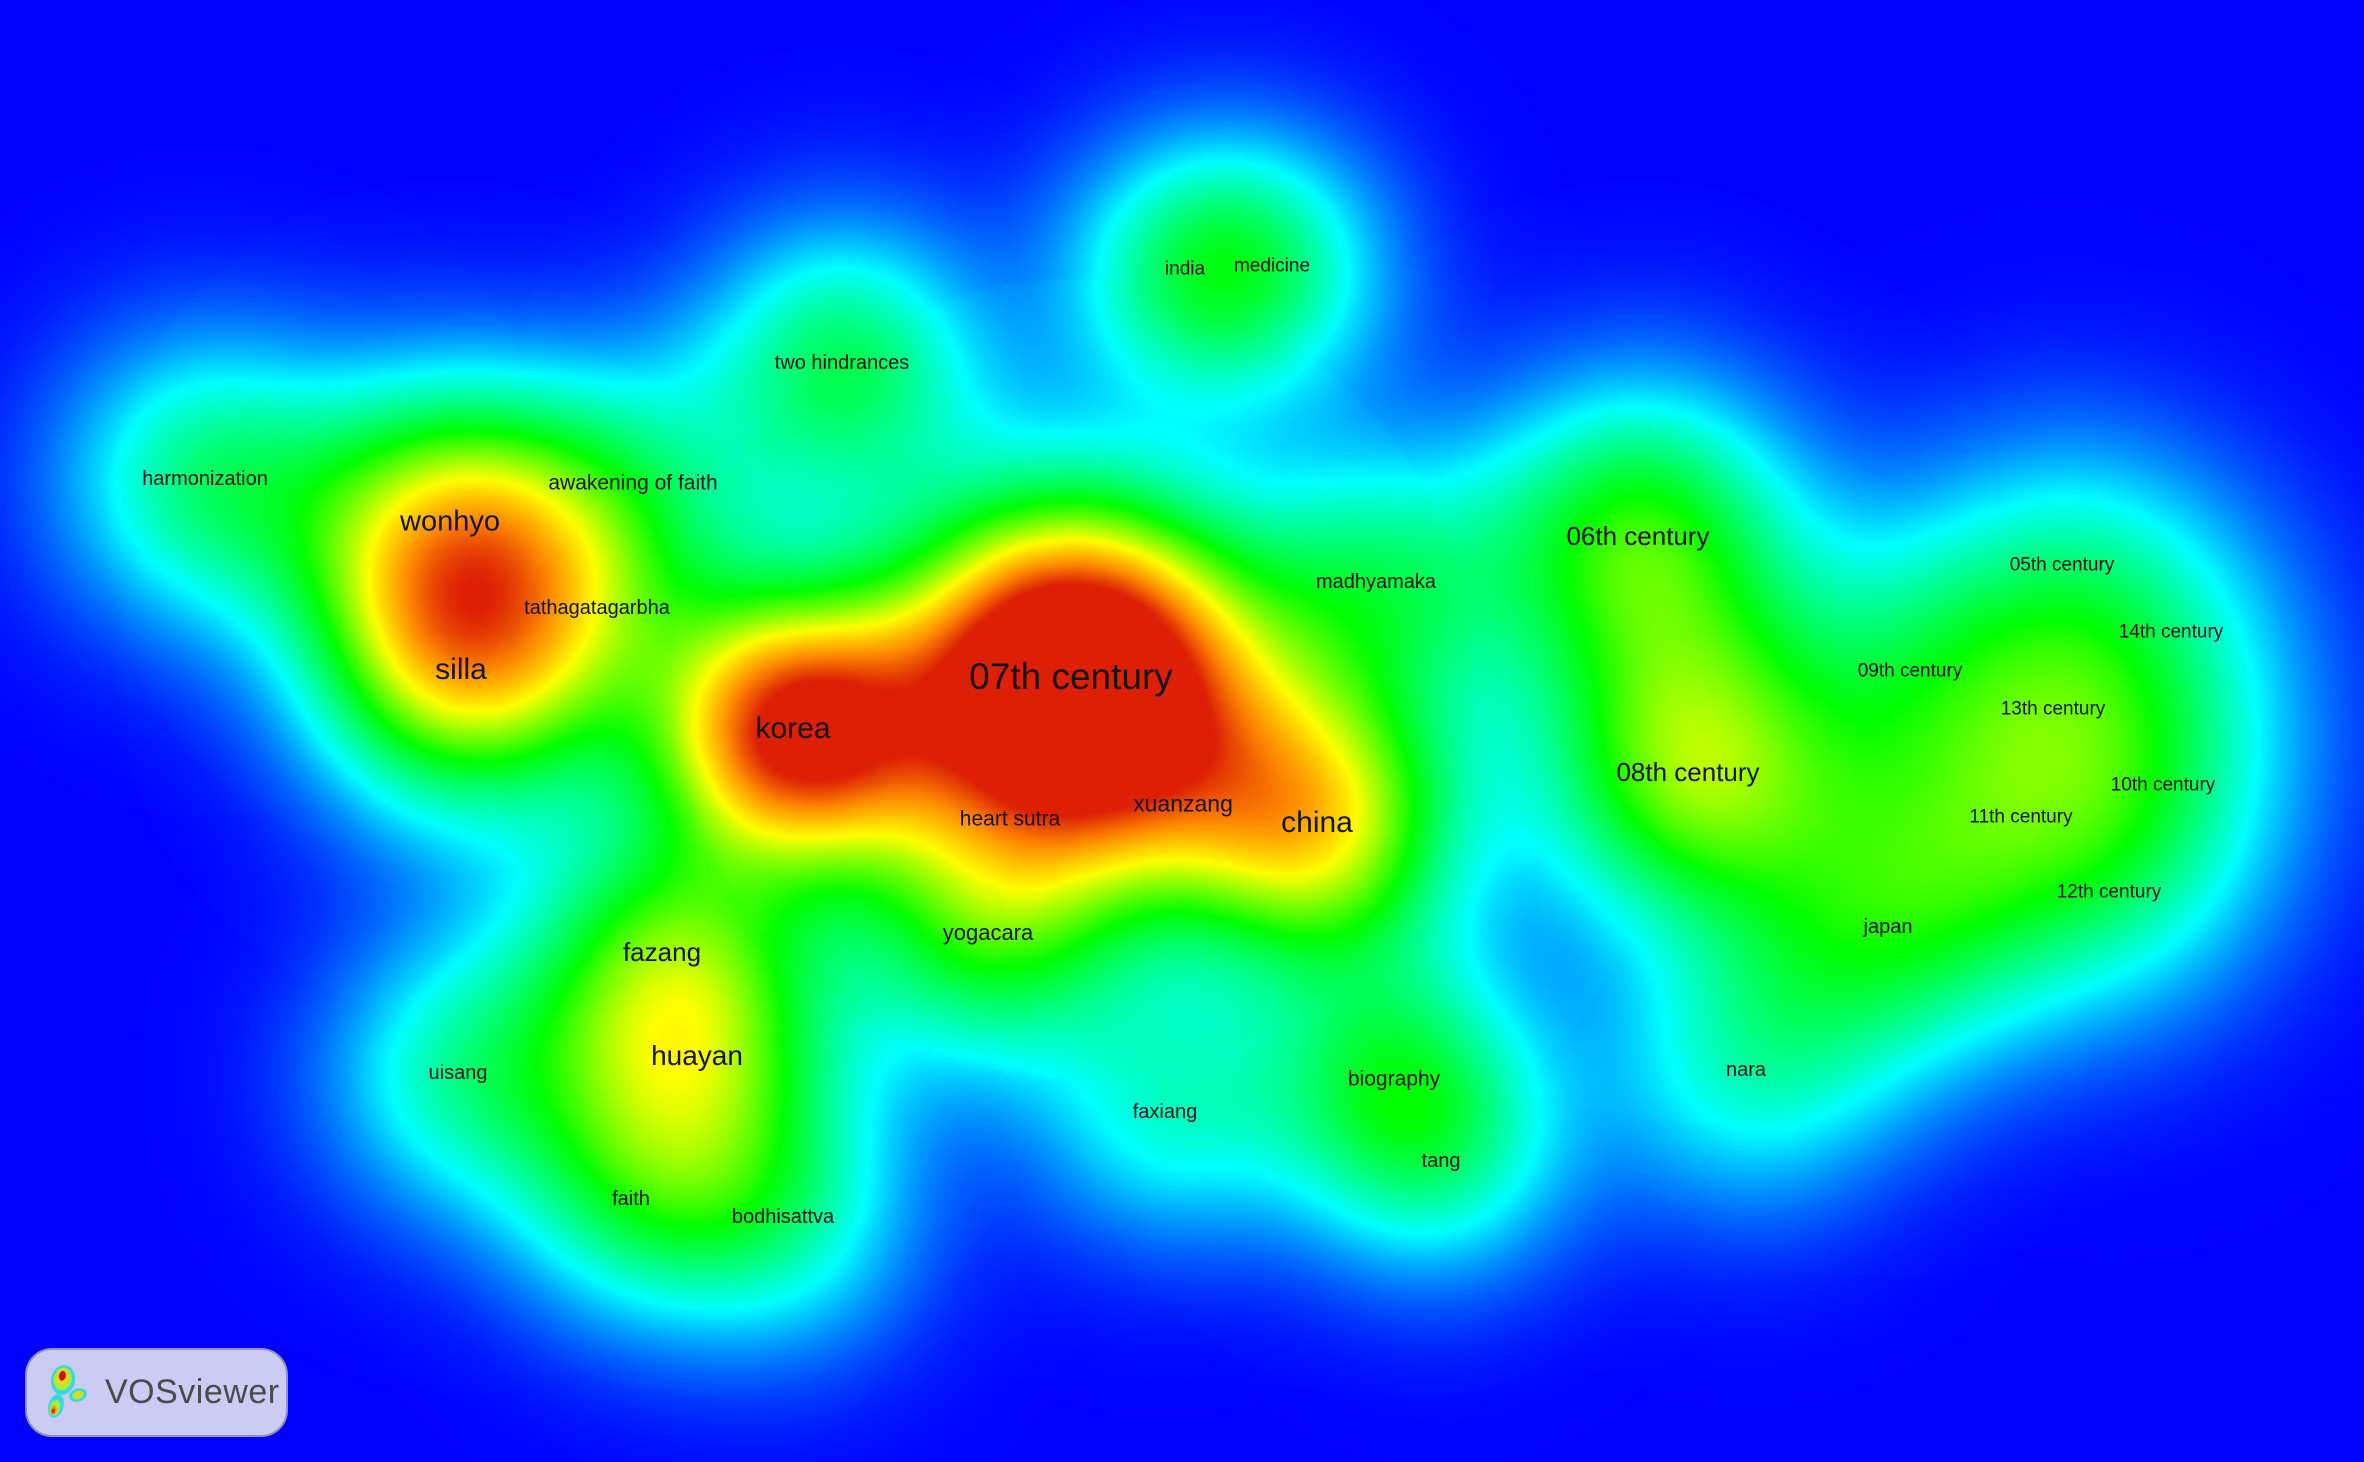 This screenshot has width=2364, height=1462. Describe the element at coordinates (1376, 582) in the screenshot. I see `map-label-madhyamaka: madhyamaka` at that location.